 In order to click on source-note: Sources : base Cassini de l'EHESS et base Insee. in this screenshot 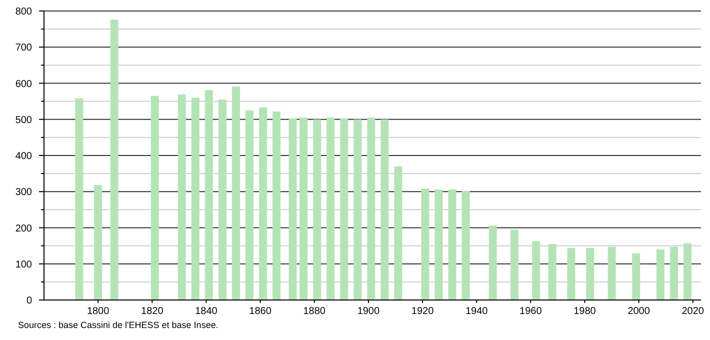, I will do `click(118, 325)`.